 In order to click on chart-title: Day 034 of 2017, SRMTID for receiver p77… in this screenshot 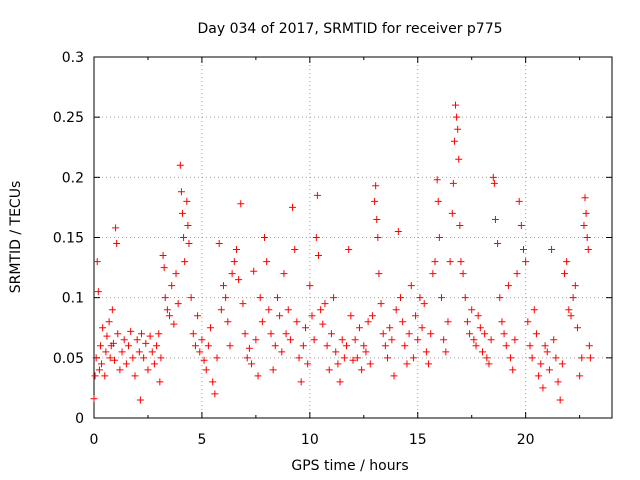, I will do `click(349, 29)`.